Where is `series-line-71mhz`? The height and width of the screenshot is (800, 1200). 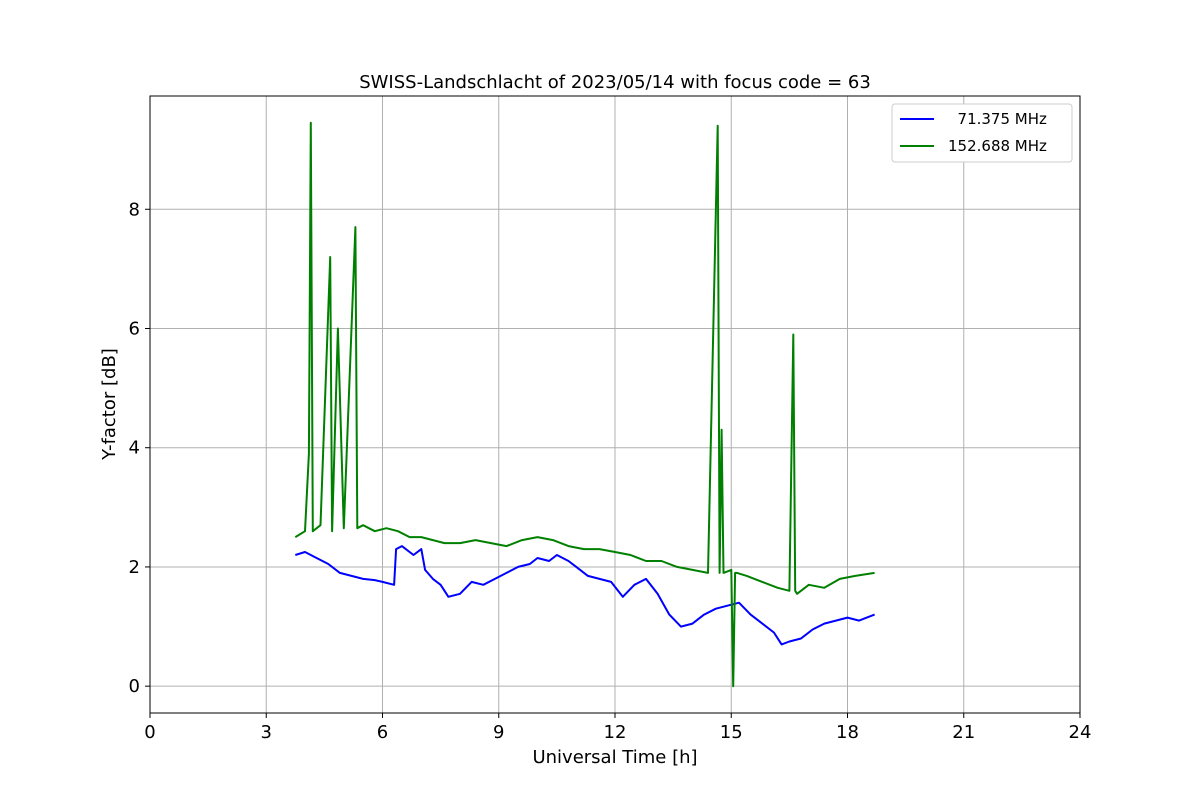
series-line-71mhz is located at coordinates (585, 595).